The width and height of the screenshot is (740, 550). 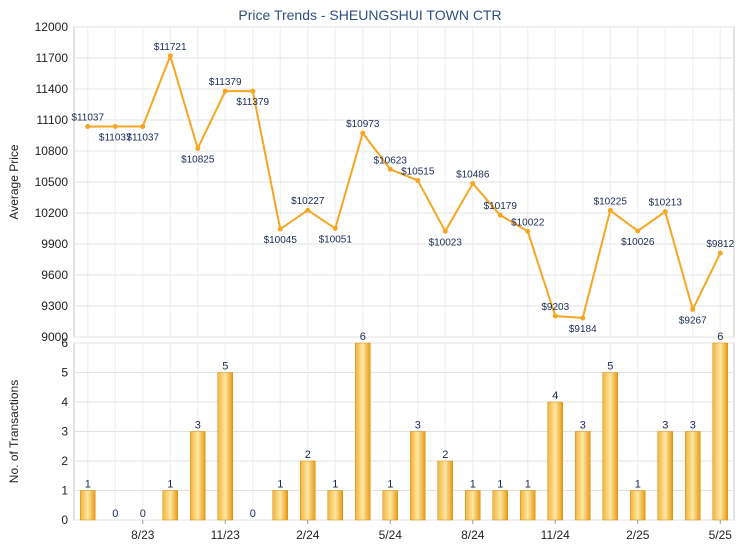 What do you see at coordinates (64, 520) in the screenshot?
I see `y-tick-label: 0` at bounding box center [64, 520].